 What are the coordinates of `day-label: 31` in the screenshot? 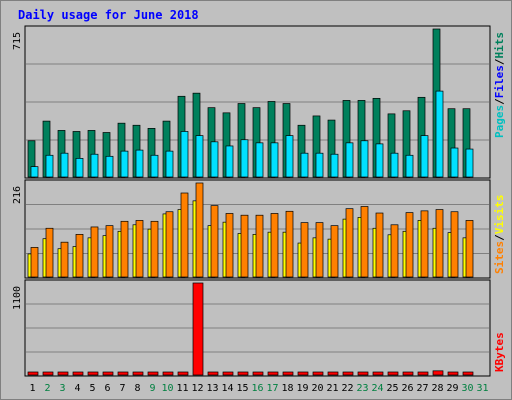 It's located at (482, 388).